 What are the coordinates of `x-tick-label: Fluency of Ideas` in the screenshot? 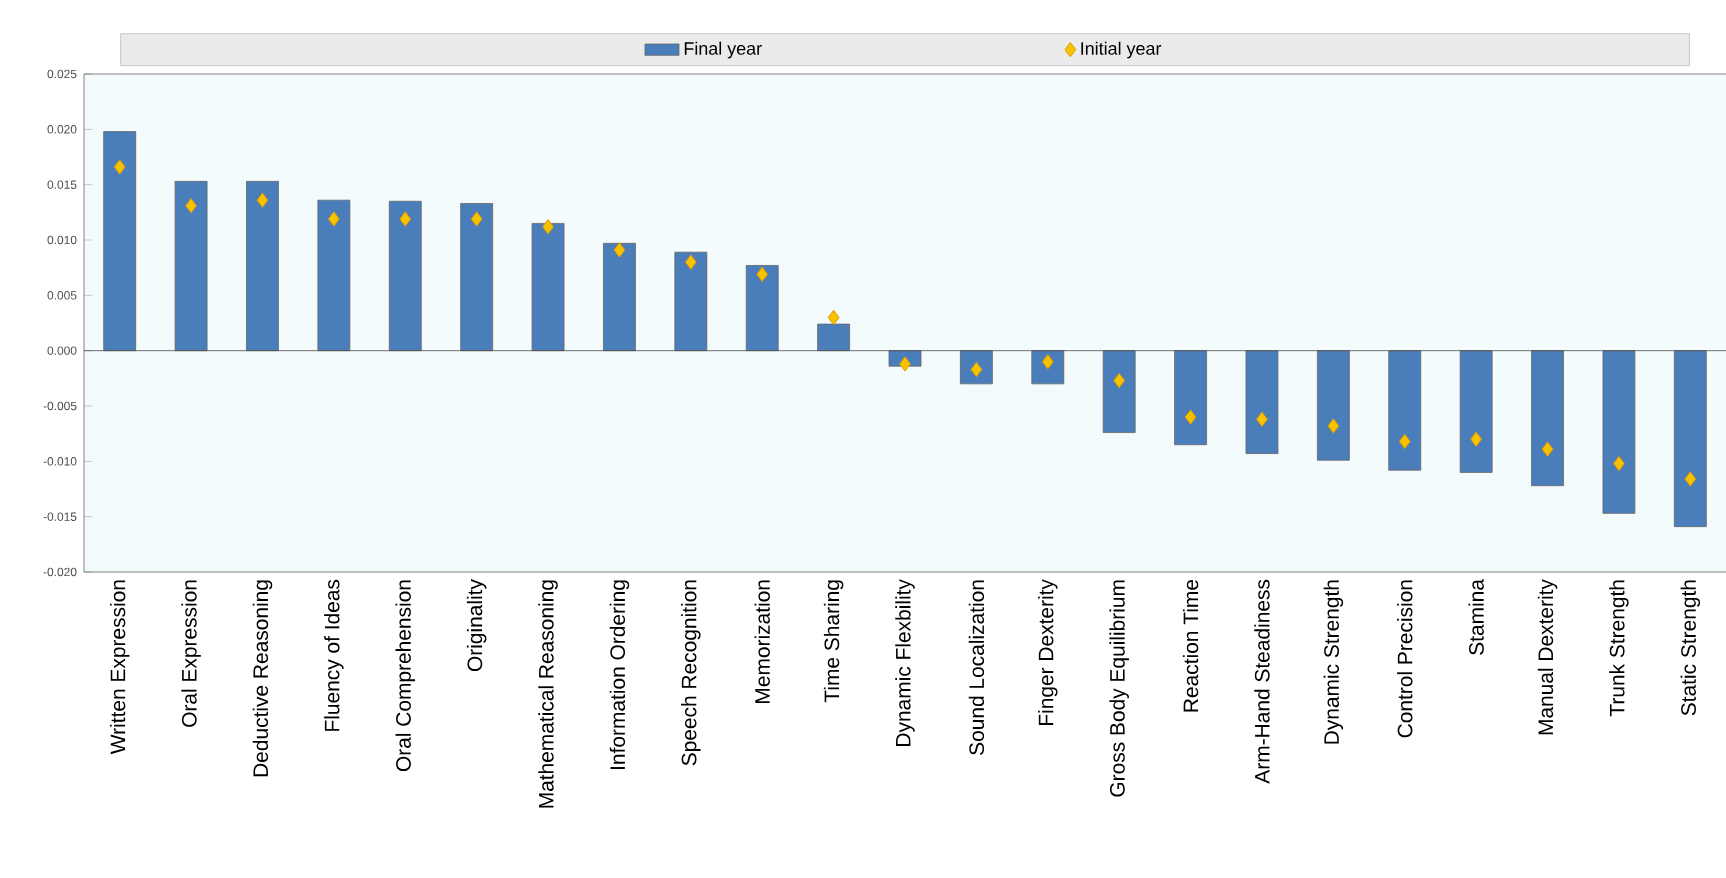 It's located at (334, 655).